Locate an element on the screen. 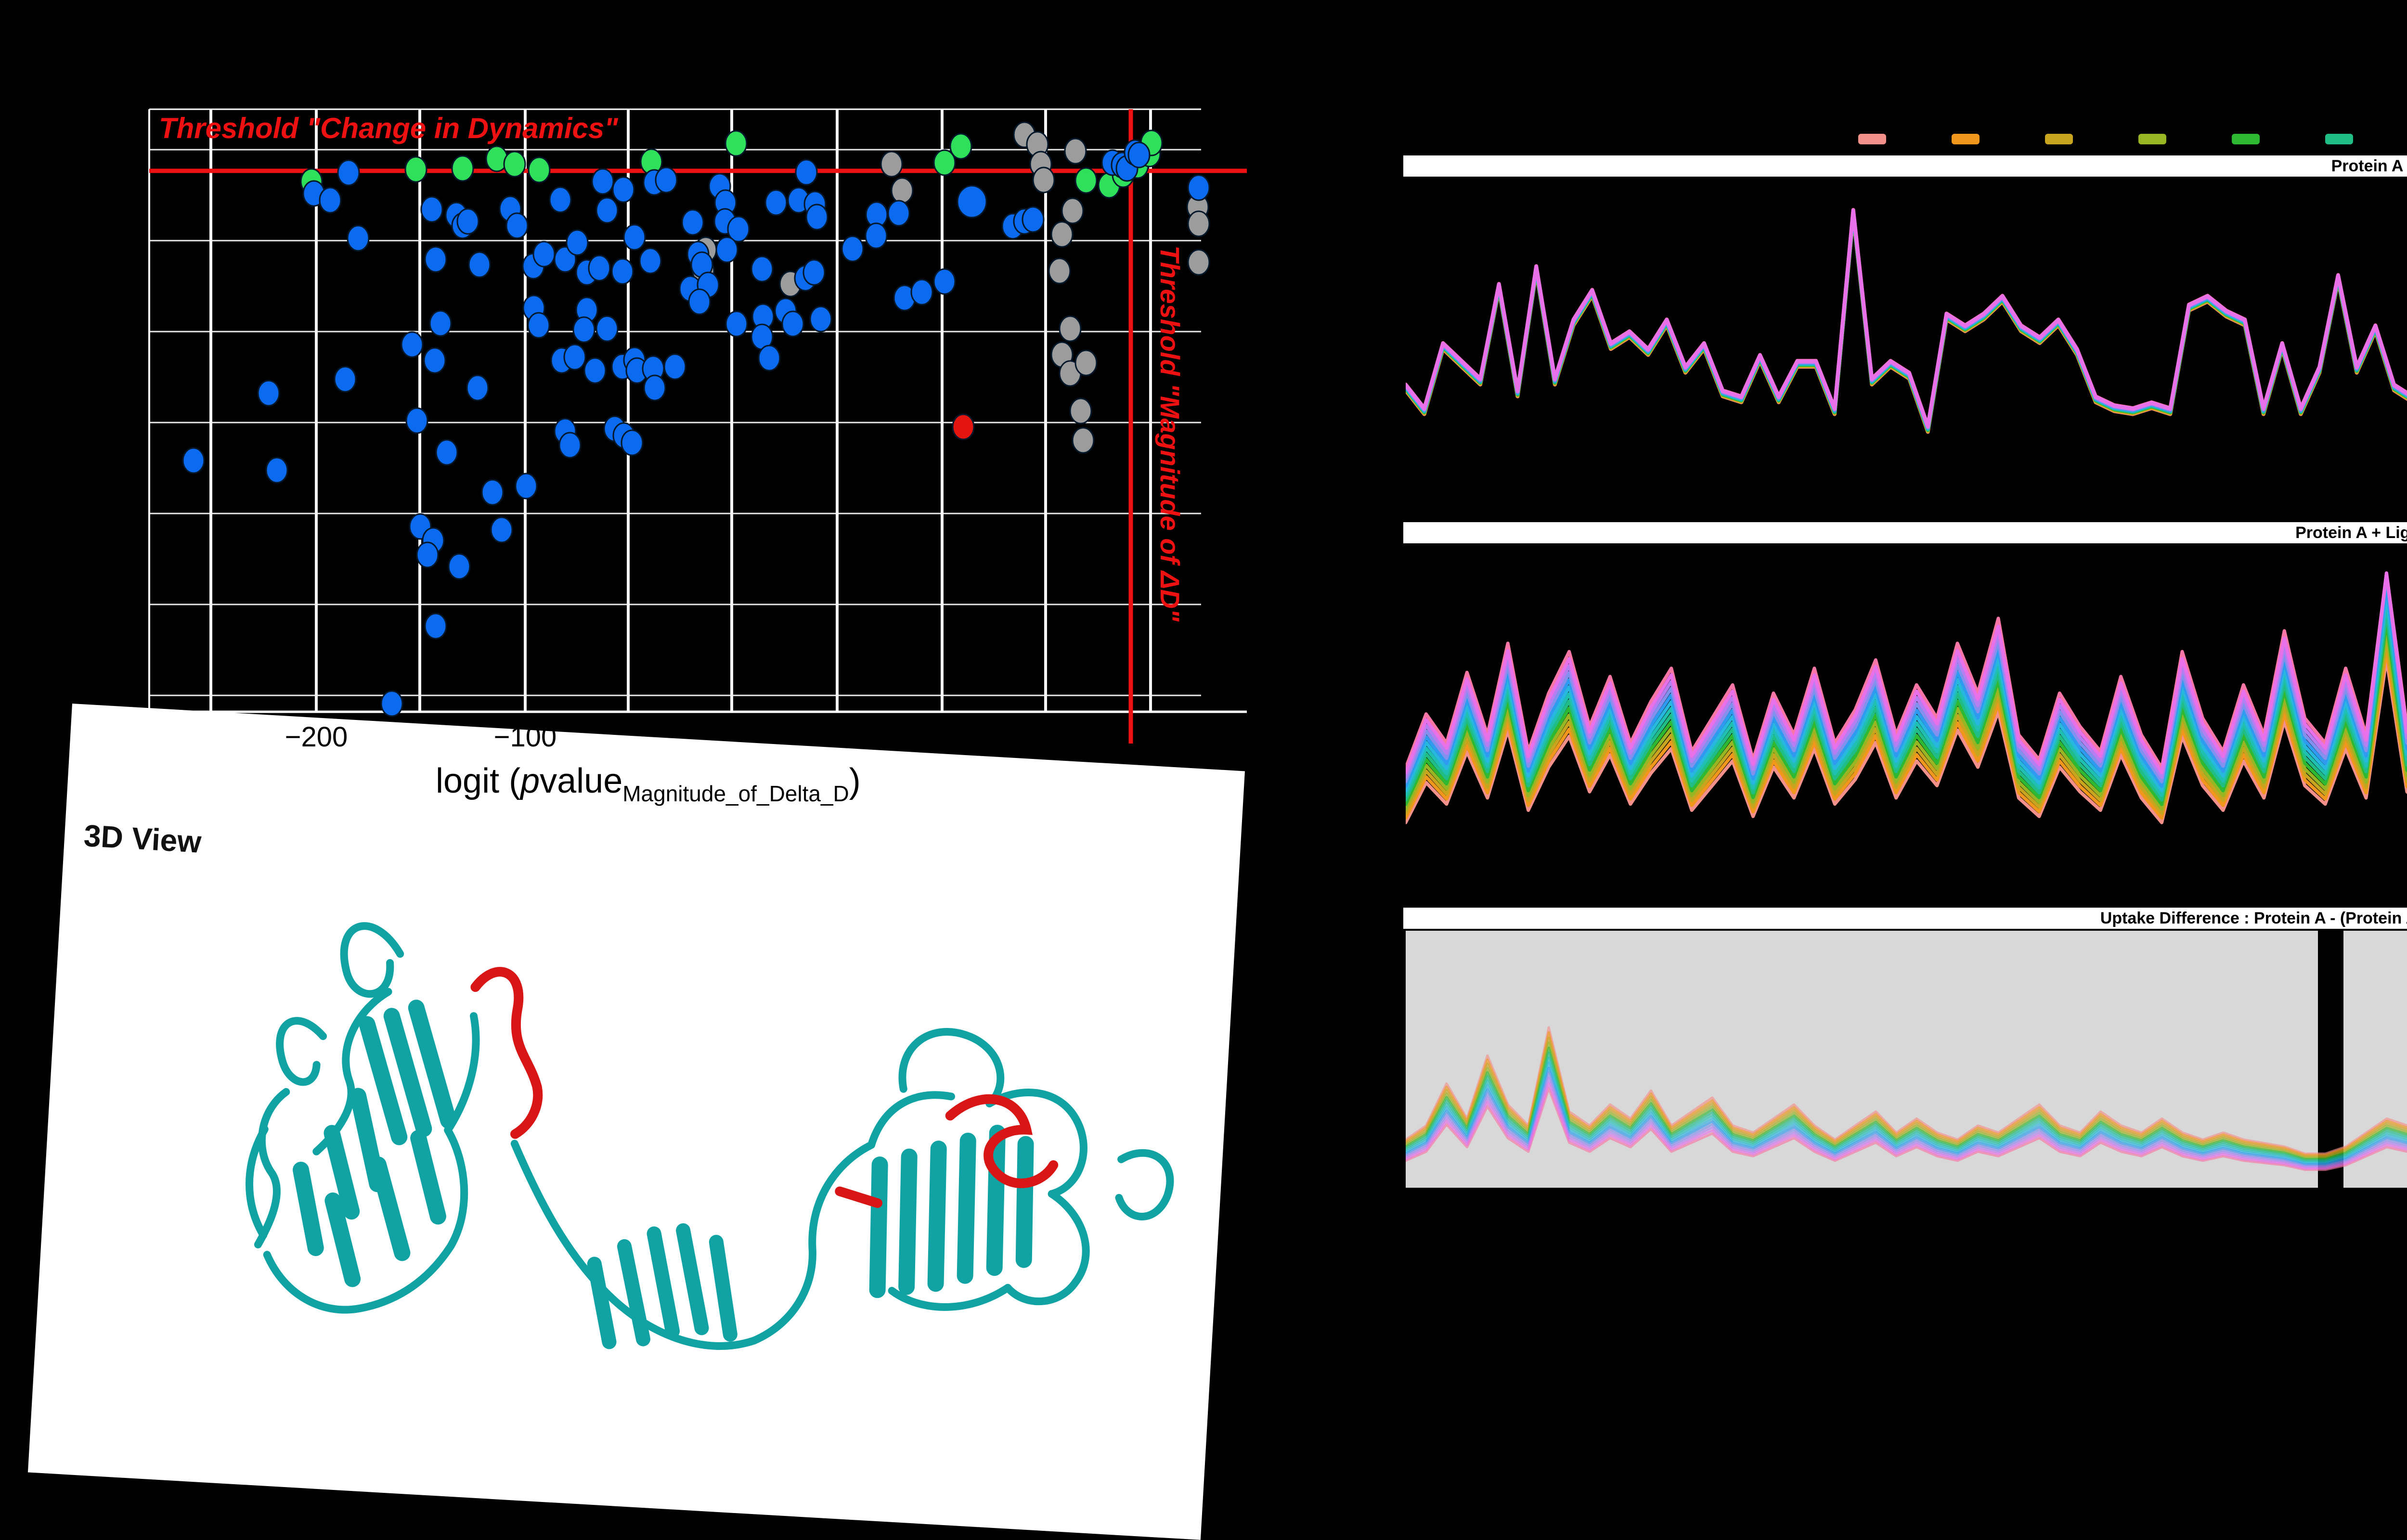 This screenshot has height=1540, width=2407. uptake-difference-chart is located at coordinates (1906, 1058).